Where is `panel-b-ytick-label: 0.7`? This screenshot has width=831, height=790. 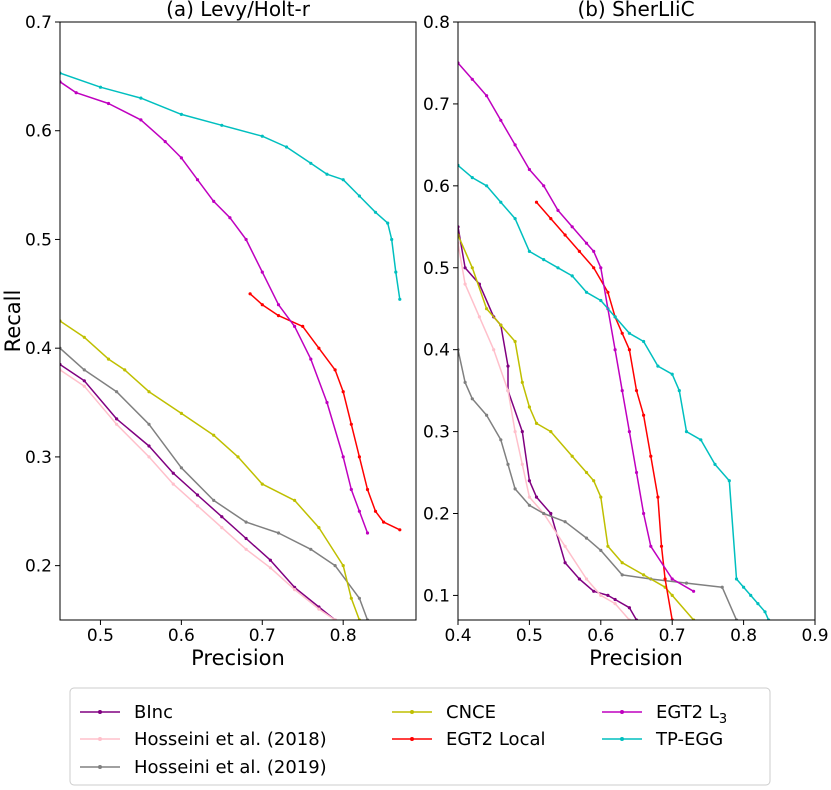
panel-b-ytick-label: 0.7 is located at coordinates (436, 105).